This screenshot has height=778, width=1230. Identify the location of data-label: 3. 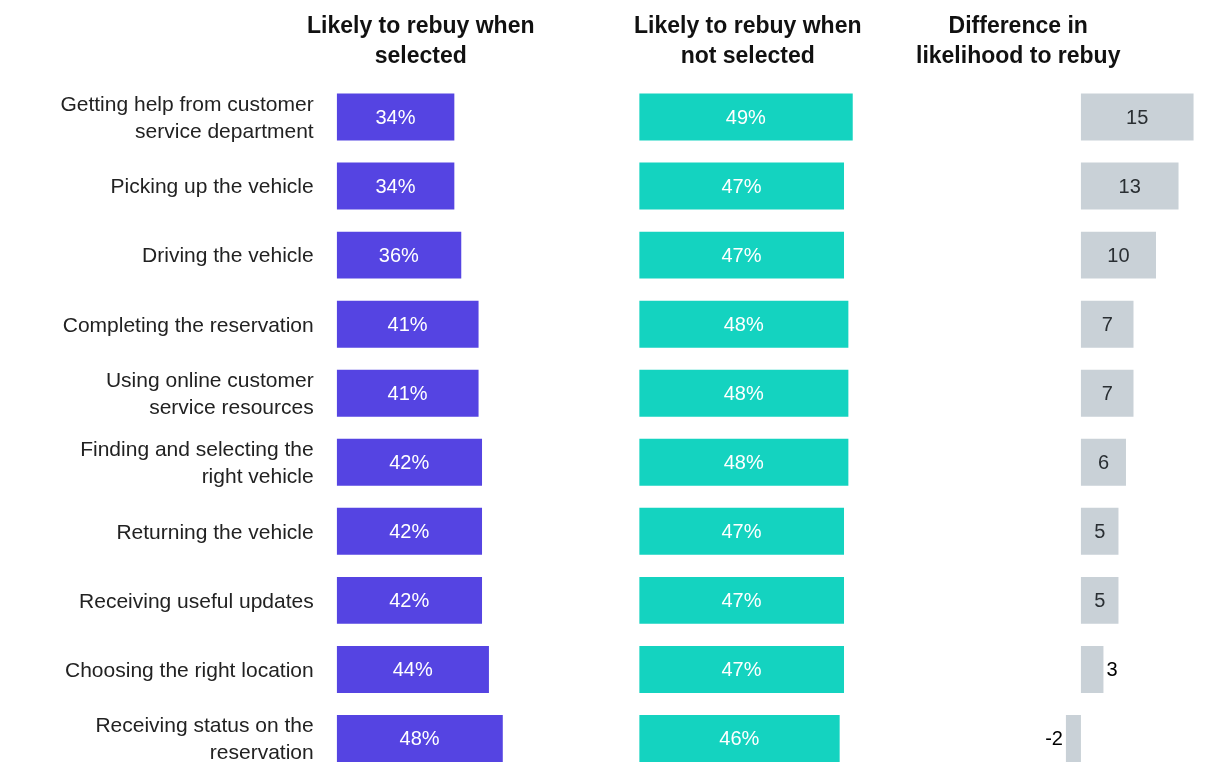
(1112, 669).